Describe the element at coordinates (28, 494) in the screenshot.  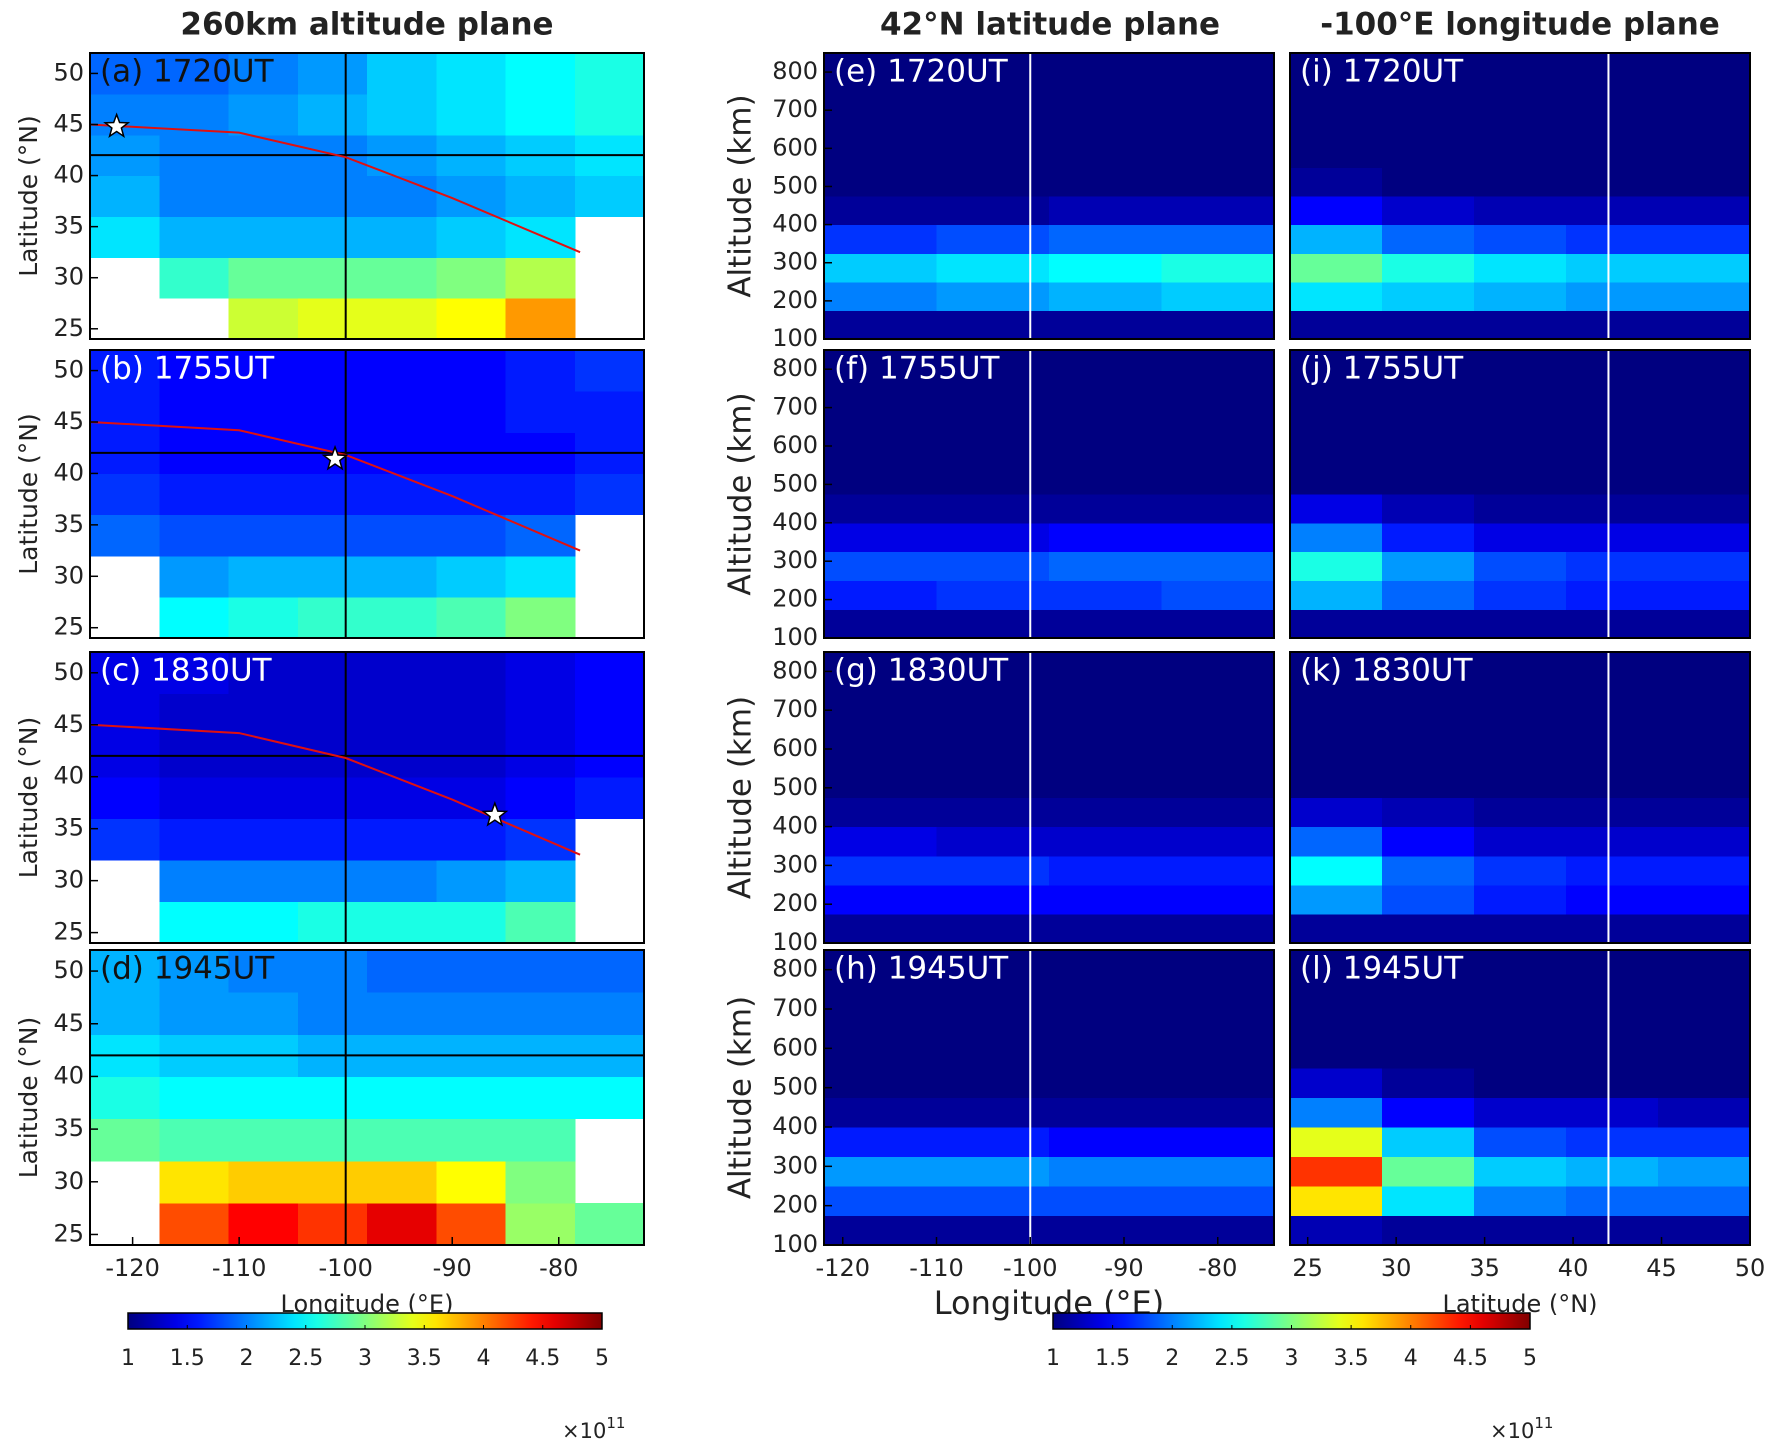
I see `y-axis-label: Latitude (°N)` at that location.